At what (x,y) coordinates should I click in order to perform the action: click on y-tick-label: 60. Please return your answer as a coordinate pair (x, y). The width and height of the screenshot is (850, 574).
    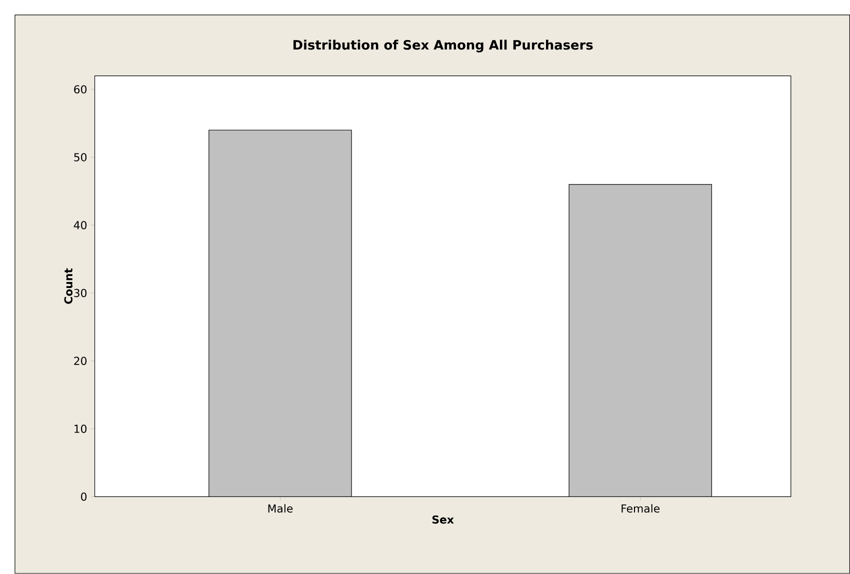
    Looking at the image, I should click on (80, 89).